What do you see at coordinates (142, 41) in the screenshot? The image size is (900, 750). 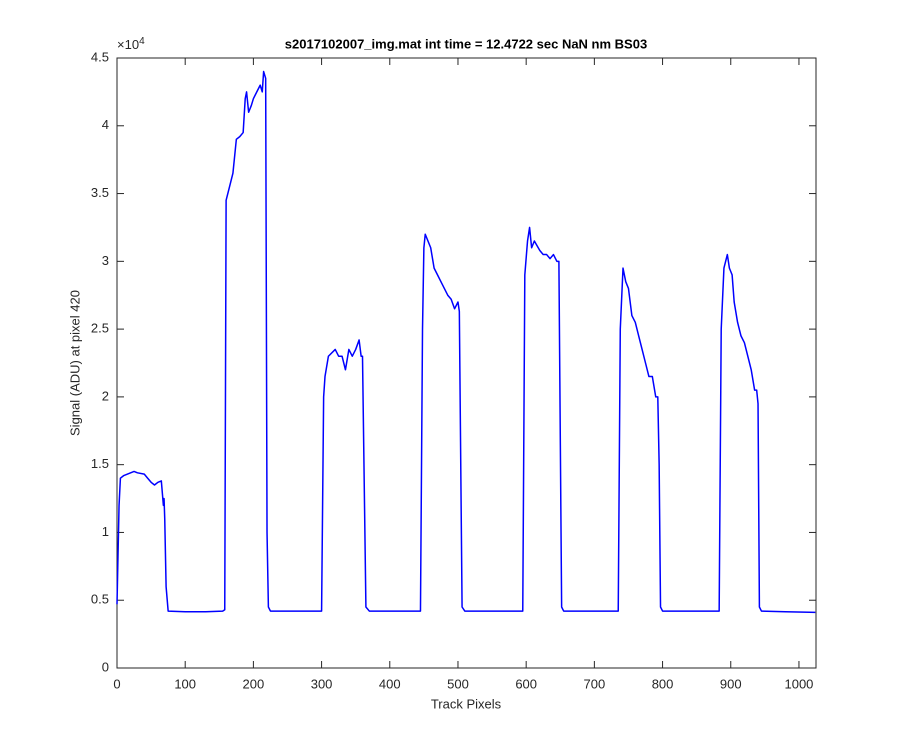 I see `y-multiplier-exponent: 4` at bounding box center [142, 41].